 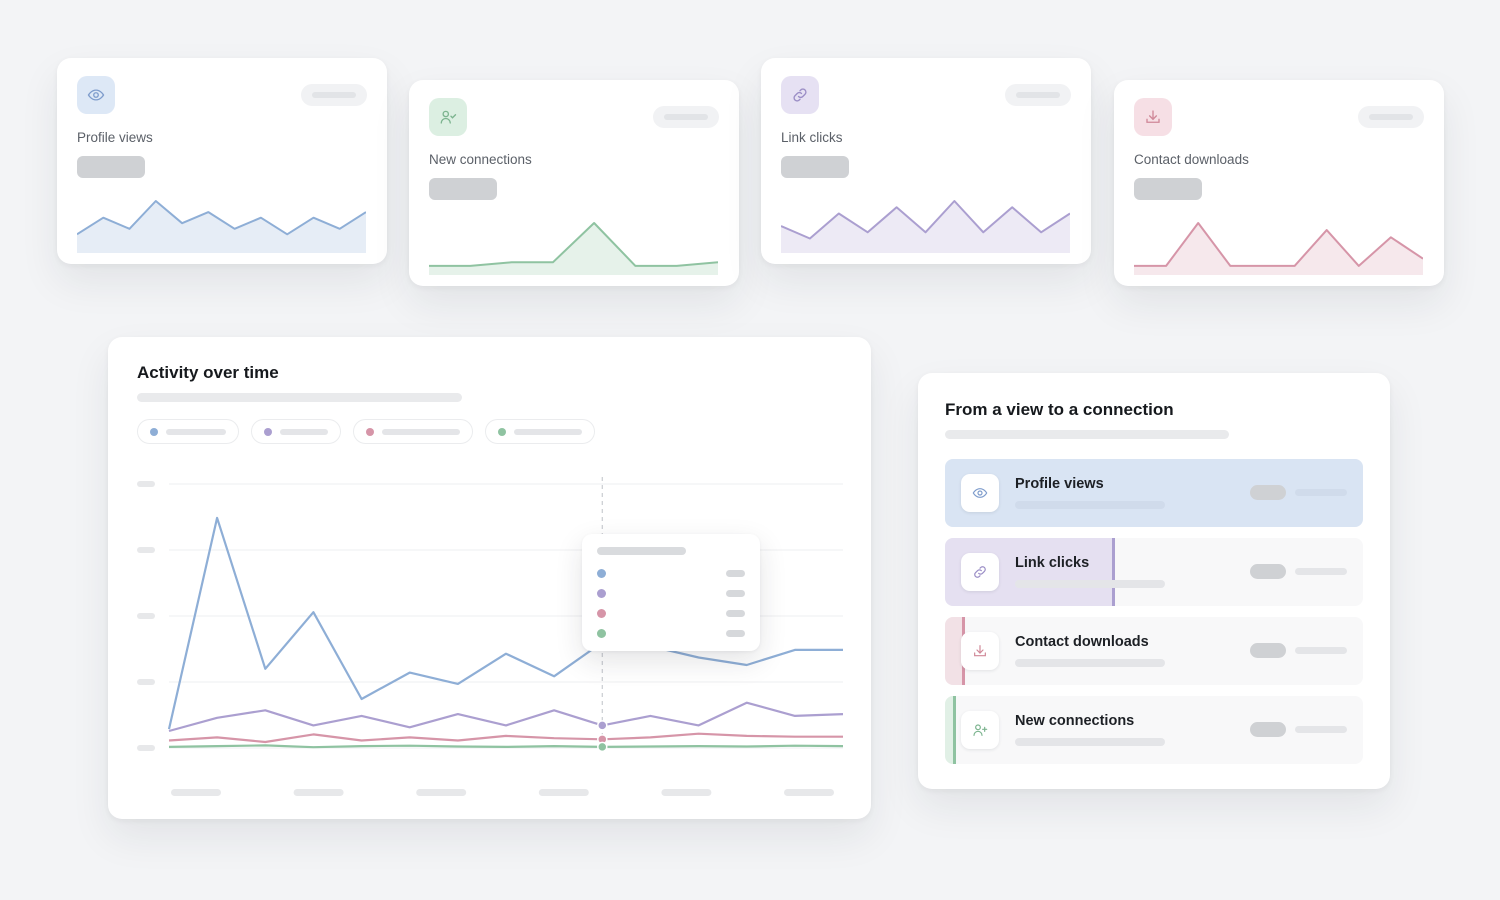 What do you see at coordinates (115, 137) in the screenshot?
I see `stat-label: Profile views` at bounding box center [115, 137].